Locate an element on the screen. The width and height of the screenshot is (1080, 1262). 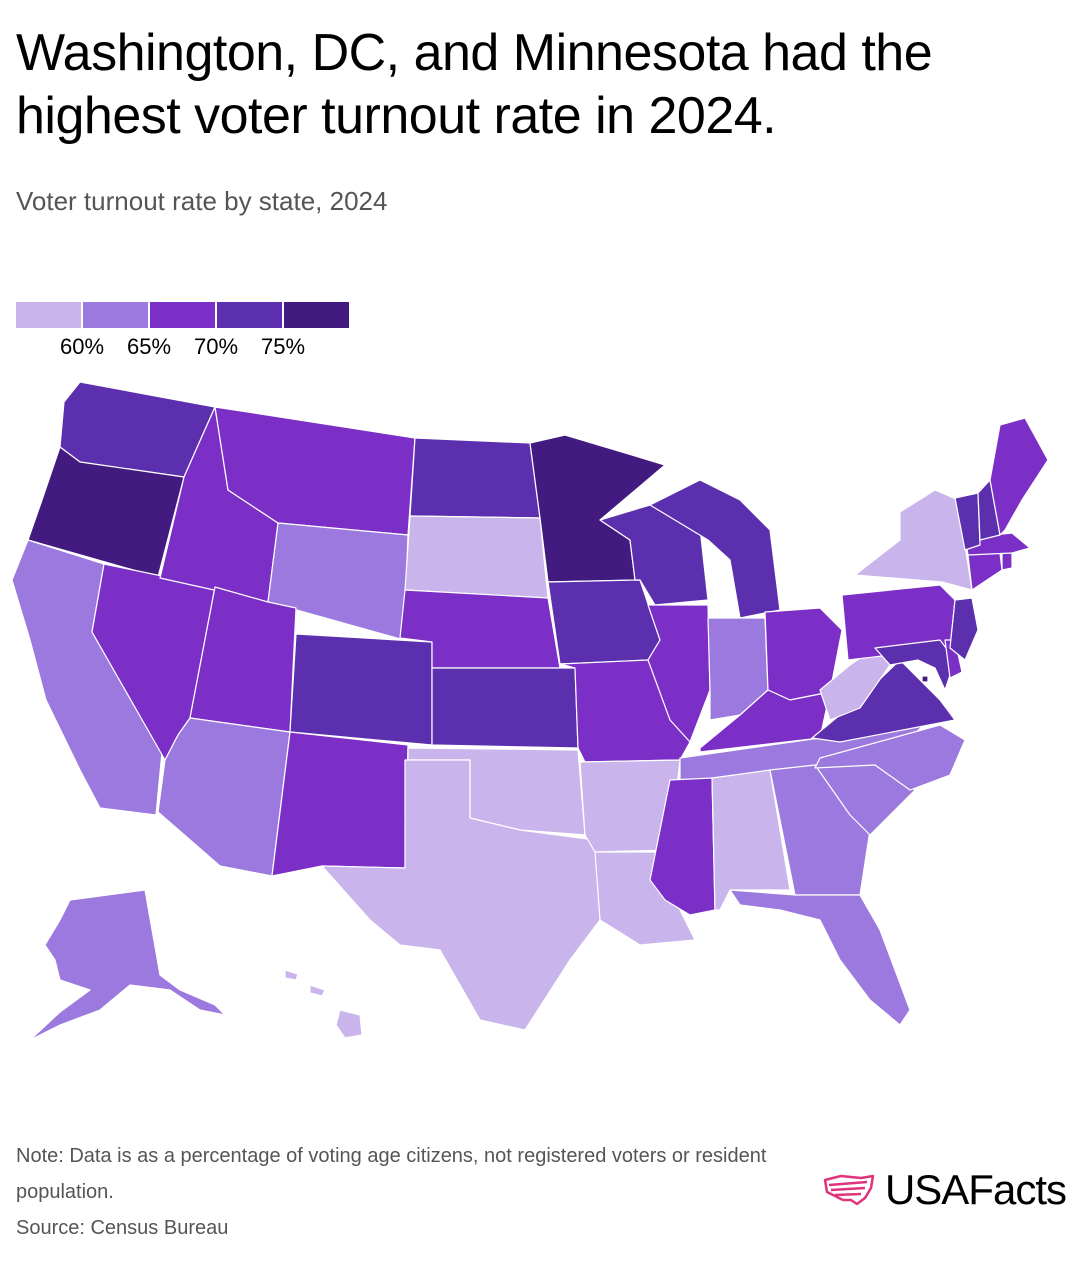
usafacts-logo: USAFacts is located at coordinates (944, 1190).